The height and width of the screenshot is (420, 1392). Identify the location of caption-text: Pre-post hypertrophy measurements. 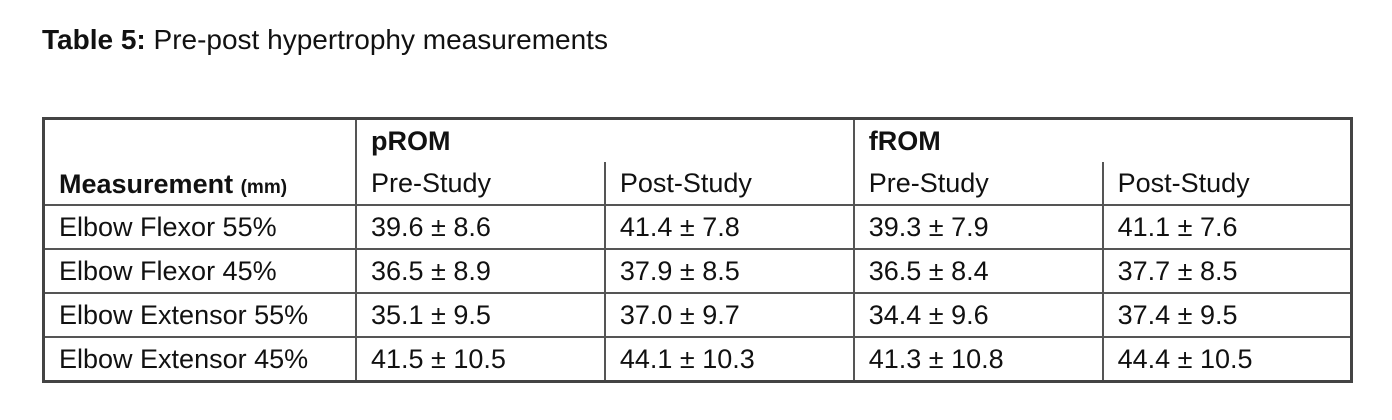
(380, 39).